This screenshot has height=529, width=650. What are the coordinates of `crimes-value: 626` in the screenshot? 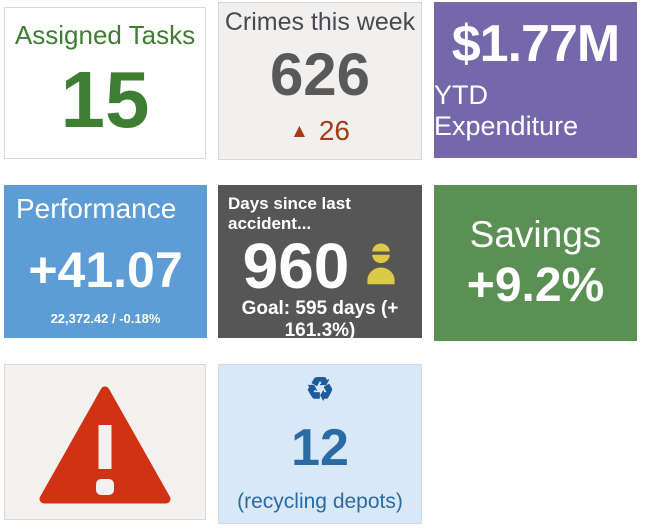 It's located at (320, 74).